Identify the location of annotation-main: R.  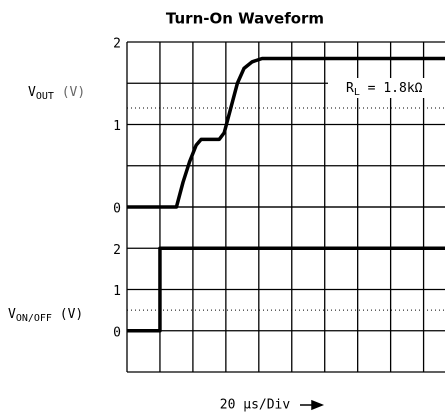
(350, 88).